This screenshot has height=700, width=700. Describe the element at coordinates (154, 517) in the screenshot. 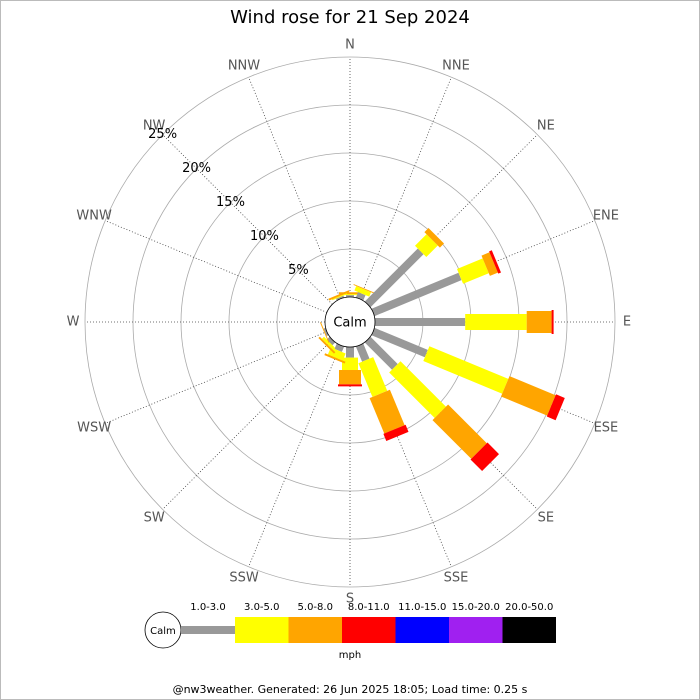

I see `direction-label: SW` at that location.